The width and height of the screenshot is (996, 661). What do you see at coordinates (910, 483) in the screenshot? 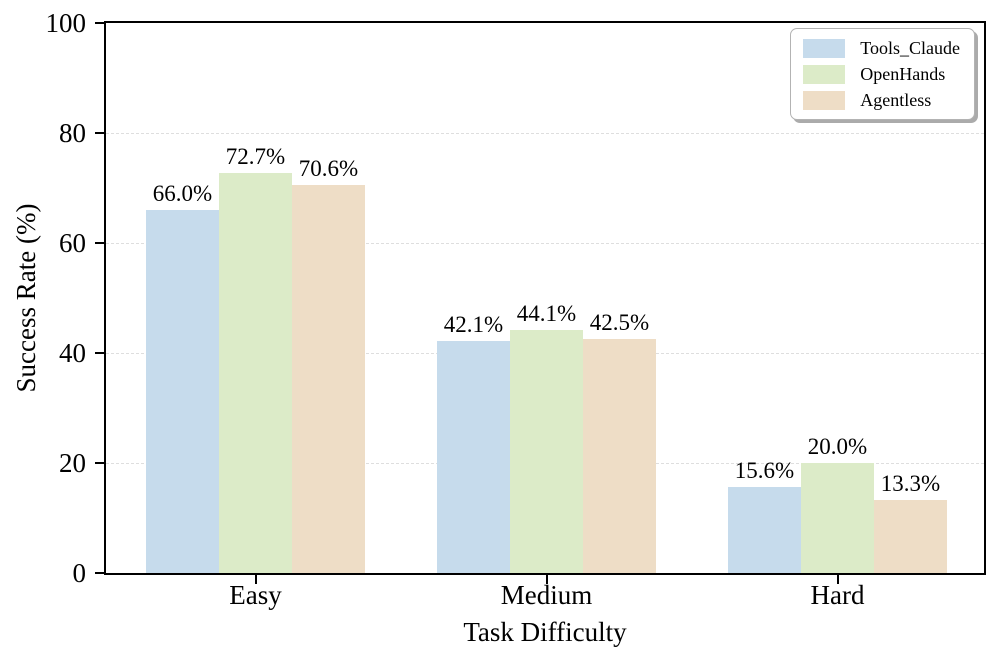
I see `bar-value-label: 13.3%` at bounding box center [910, 483].